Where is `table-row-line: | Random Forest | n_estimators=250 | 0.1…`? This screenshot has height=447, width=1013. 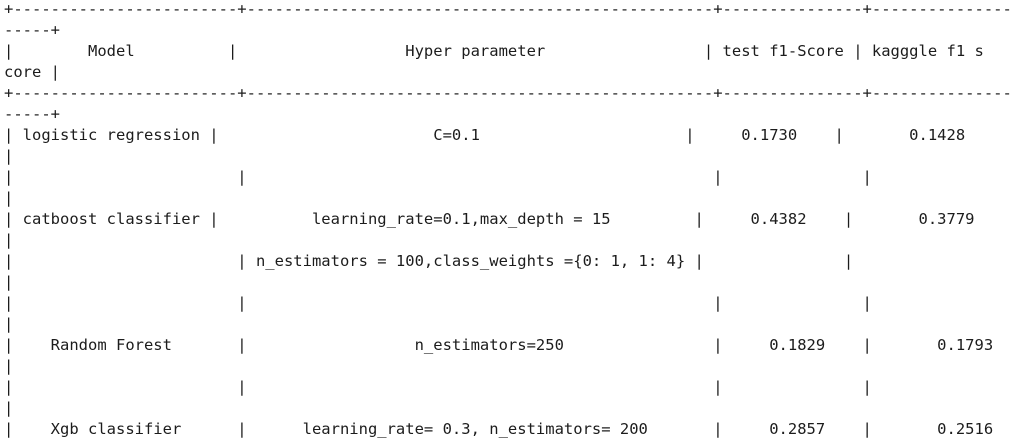
table-row-line: | Random Forest | n_estimators=250 | 0.1… is located at coordinates (499, 345).